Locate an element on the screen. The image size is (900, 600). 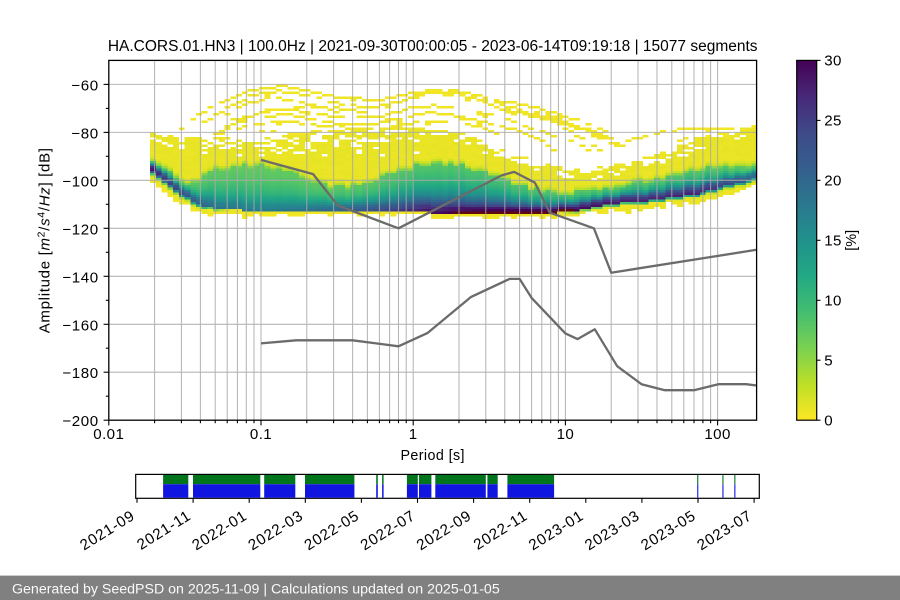
svg-text: Amplitude [m2/s4/Hz] [dB] is located at coordinates (45, 240).